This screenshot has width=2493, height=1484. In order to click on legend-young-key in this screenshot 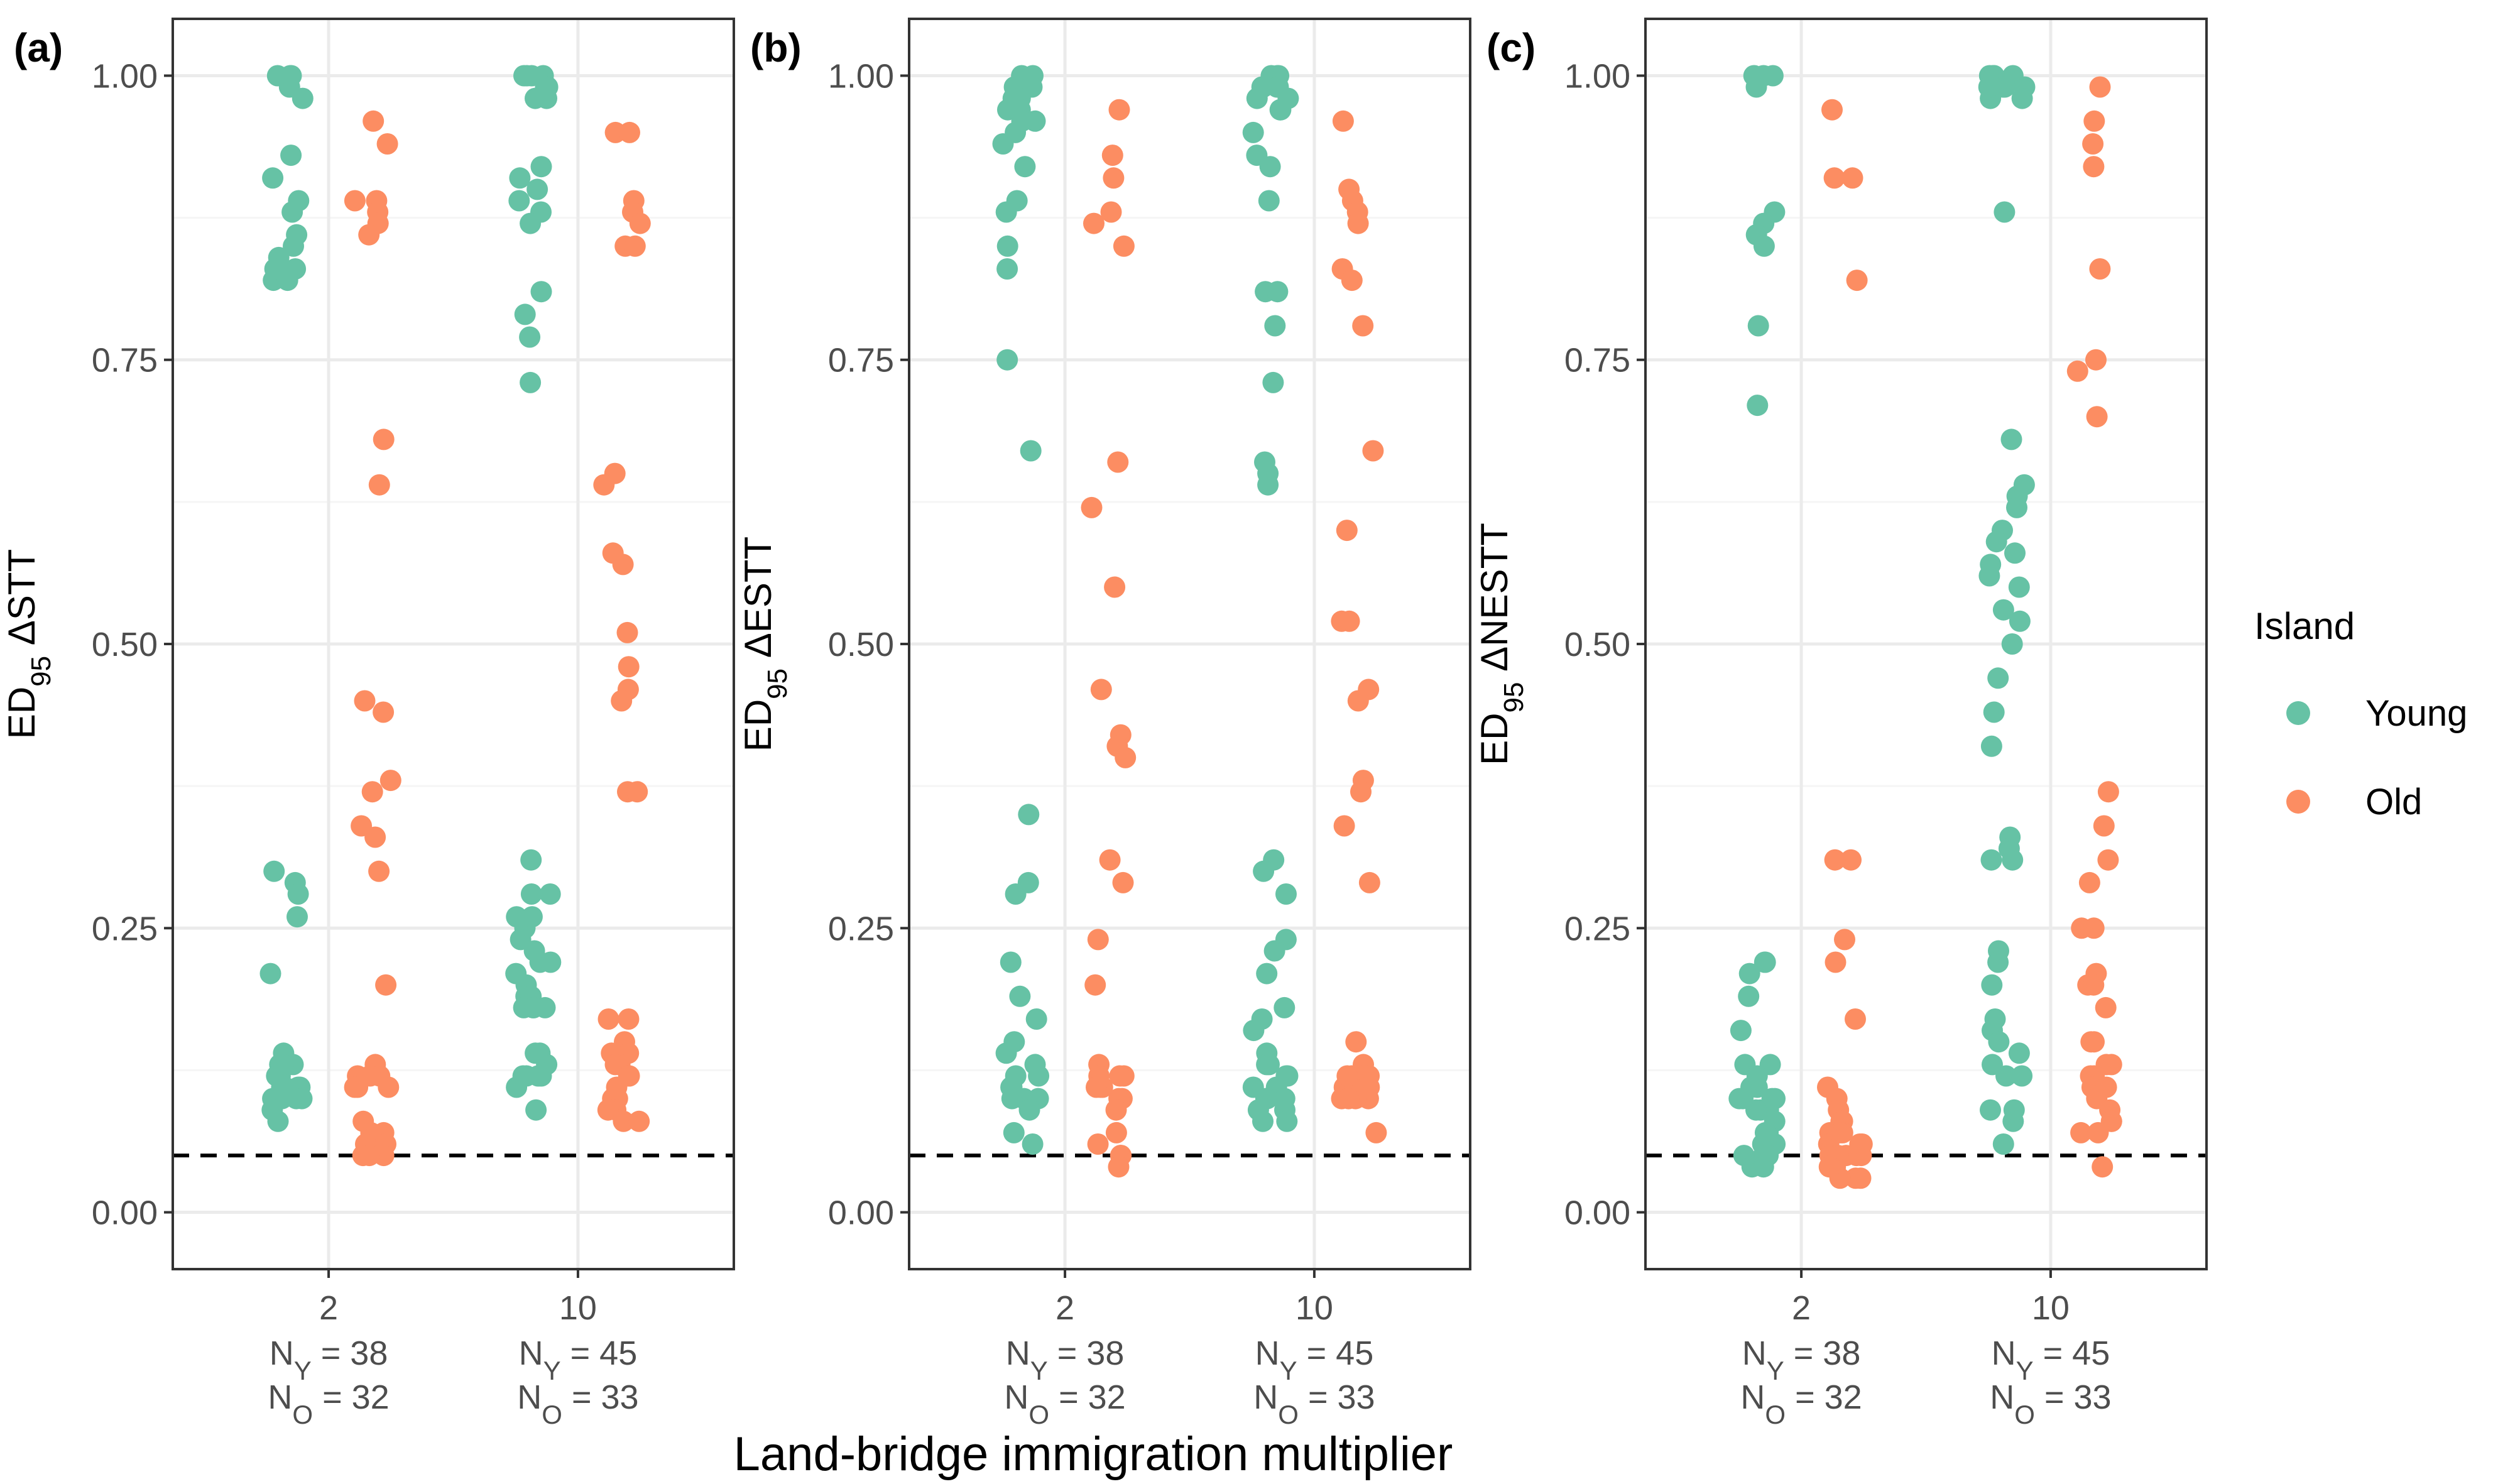, I will do `click(2298, 713)`.